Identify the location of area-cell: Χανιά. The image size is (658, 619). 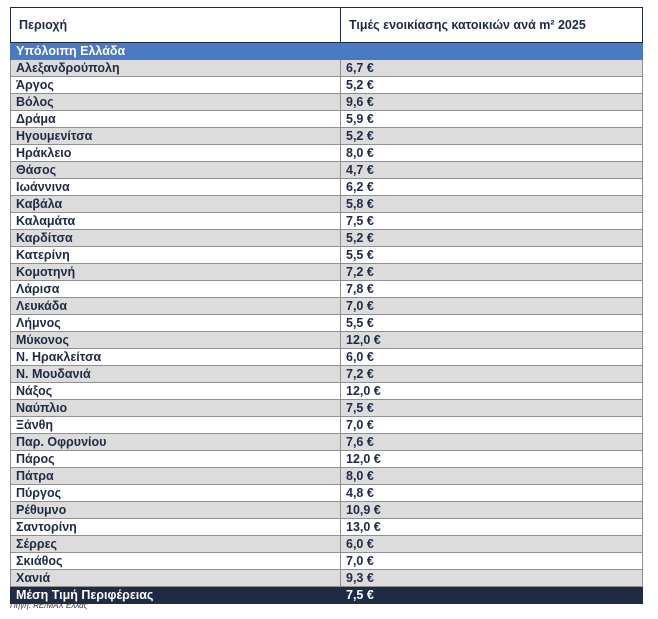
(175, 578).